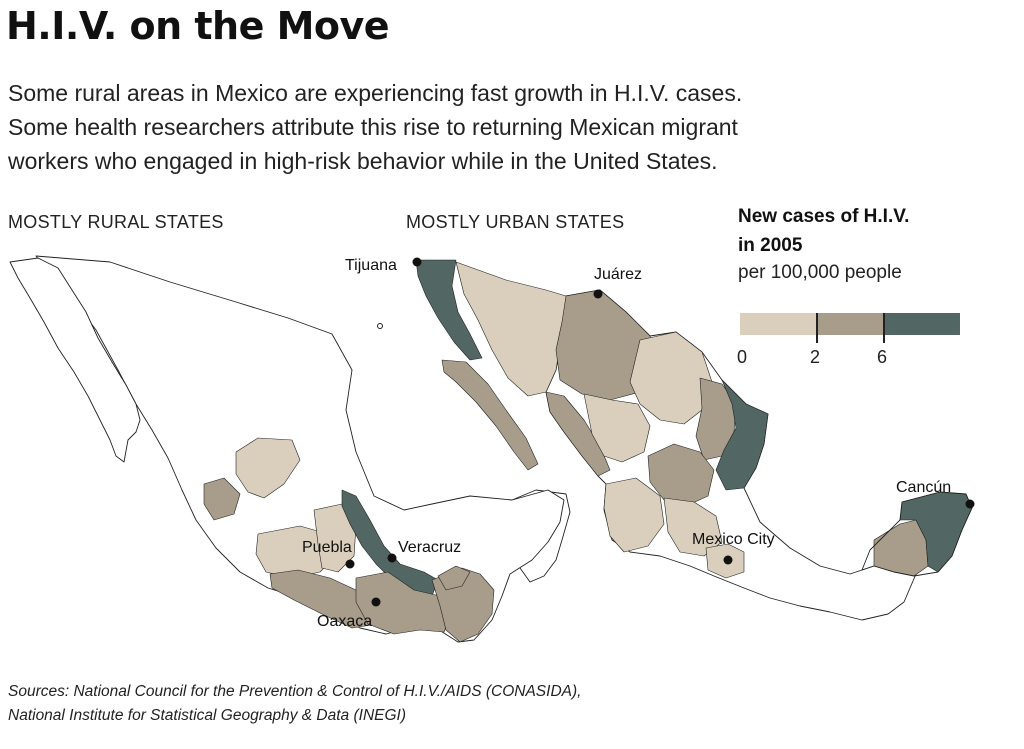 This screenshot has width=1024, height=749. I want to click on state-urban-mid-baja-sur, so click(490, 415).